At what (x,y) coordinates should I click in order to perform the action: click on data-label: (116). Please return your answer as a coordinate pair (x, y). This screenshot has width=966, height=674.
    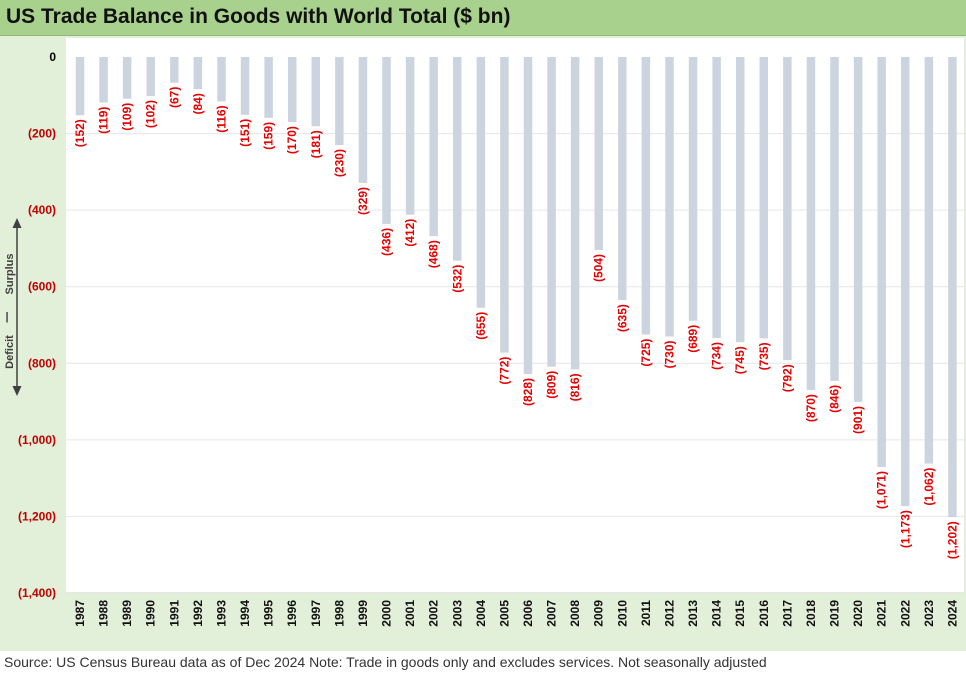
    Looking at the image, I should click on (221, 118).